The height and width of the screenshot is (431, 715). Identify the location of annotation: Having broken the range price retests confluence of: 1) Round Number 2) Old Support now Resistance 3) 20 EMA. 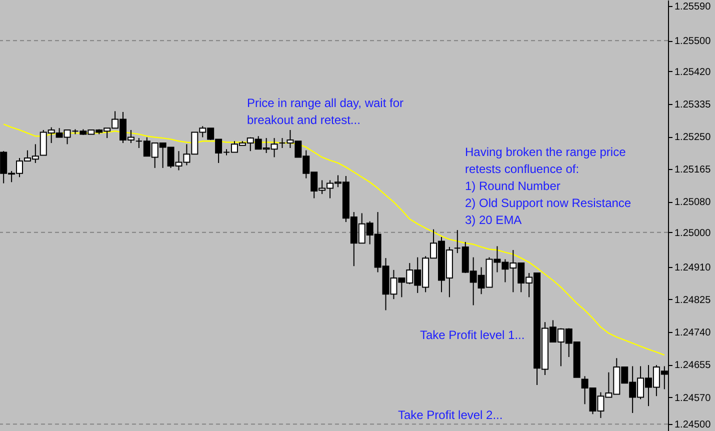
(548, 186).